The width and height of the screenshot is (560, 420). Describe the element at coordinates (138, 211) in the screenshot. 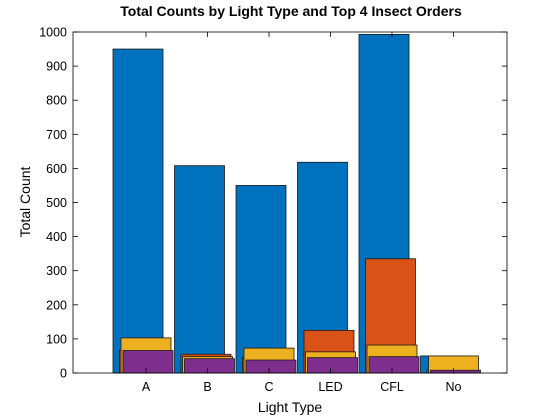

I see `bar-series-1-a` at that location.